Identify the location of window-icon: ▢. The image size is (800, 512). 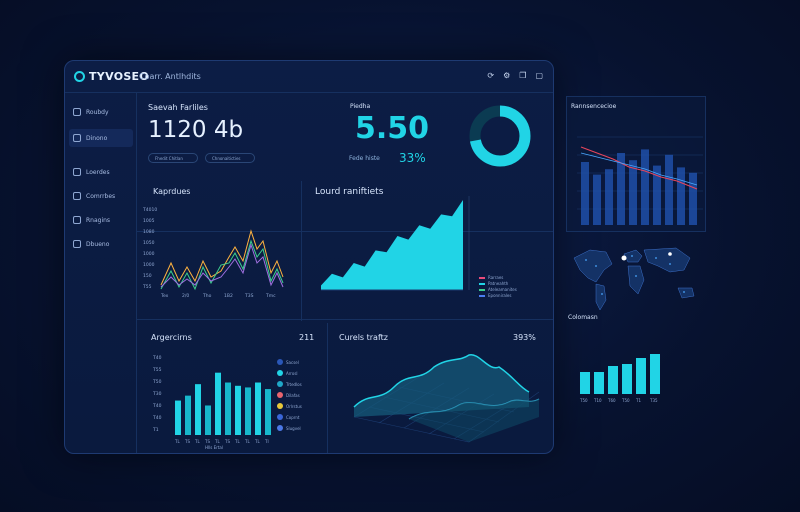
(539, 75).